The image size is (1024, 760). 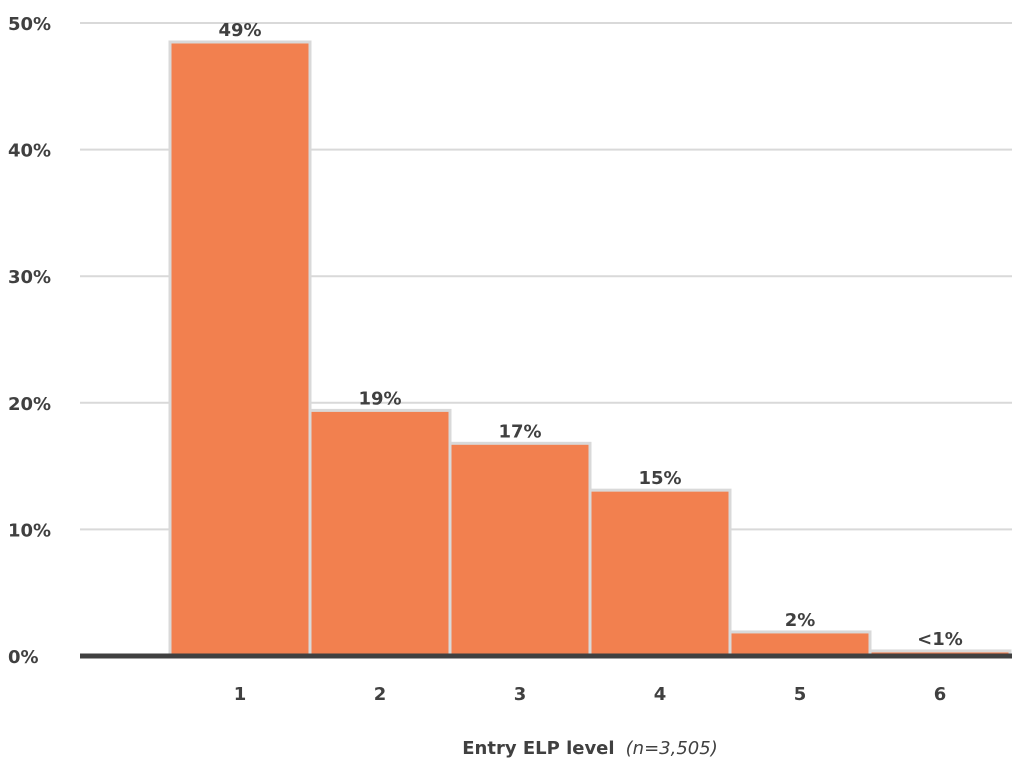 I want to click on y-tick-label: 20%, so click(x=29, y=404).